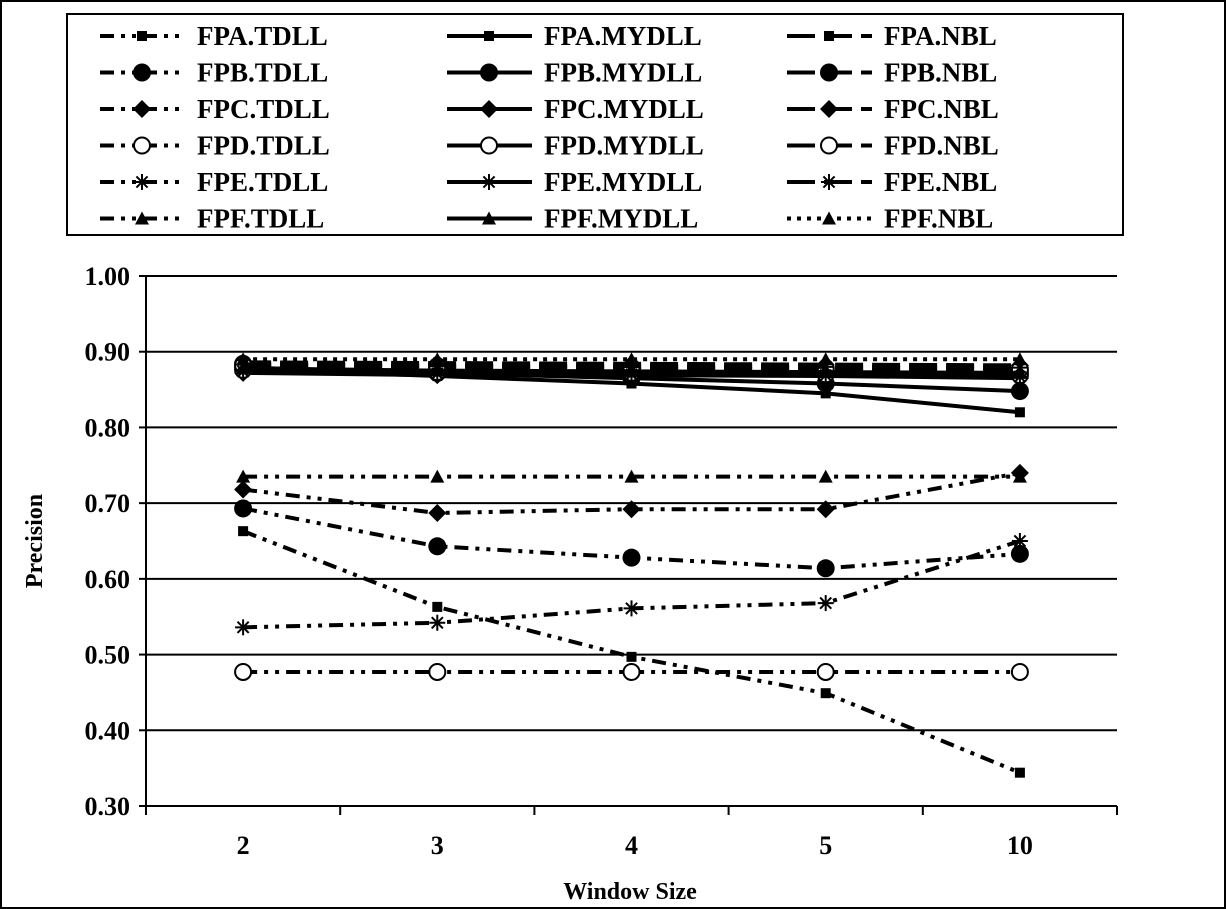 The image size is (1226, 909). Describe the element at coordinates (624, 146) in the screenshot. I see `legend-label: FPD.MYDLL` at that location.